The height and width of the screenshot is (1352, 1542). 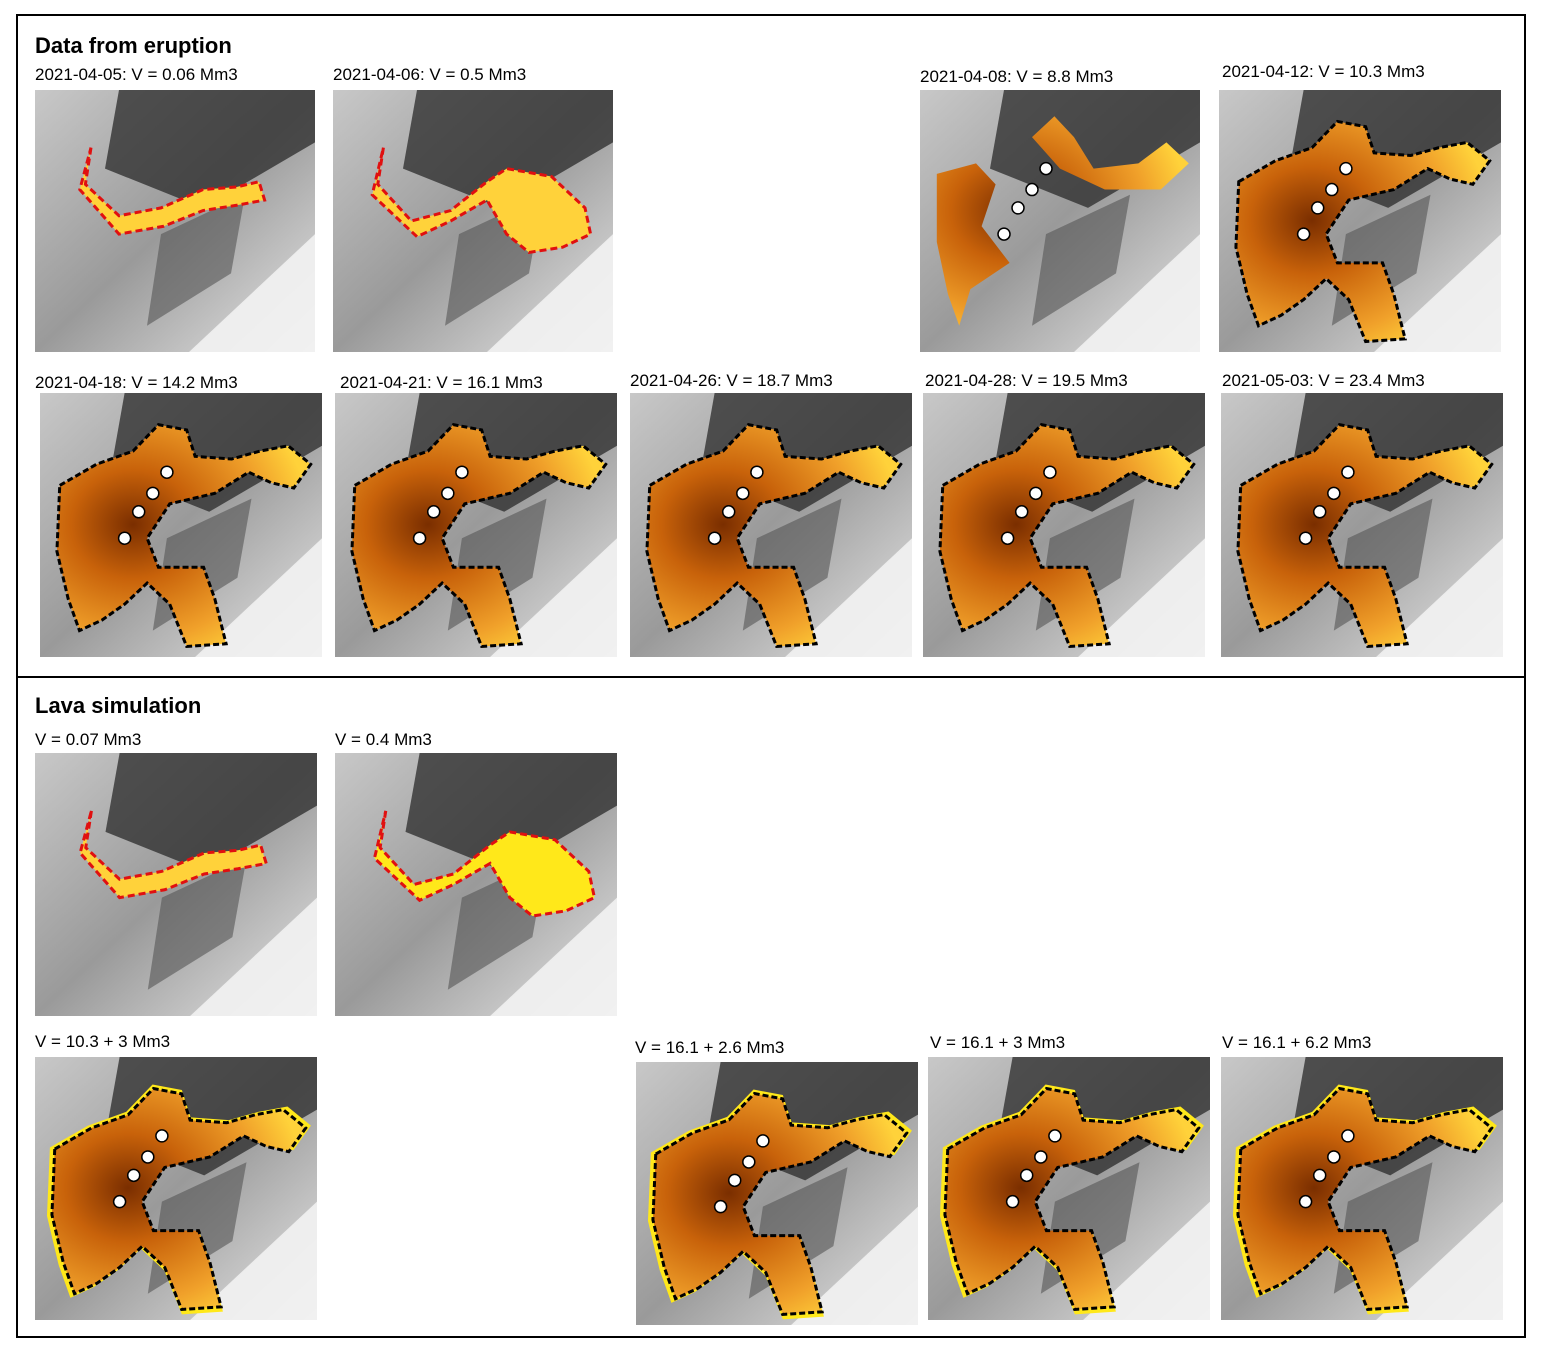 I want to click on panel-label: 2021-04-06: V = 0.5 Mm3, so click(x=429, y=74).